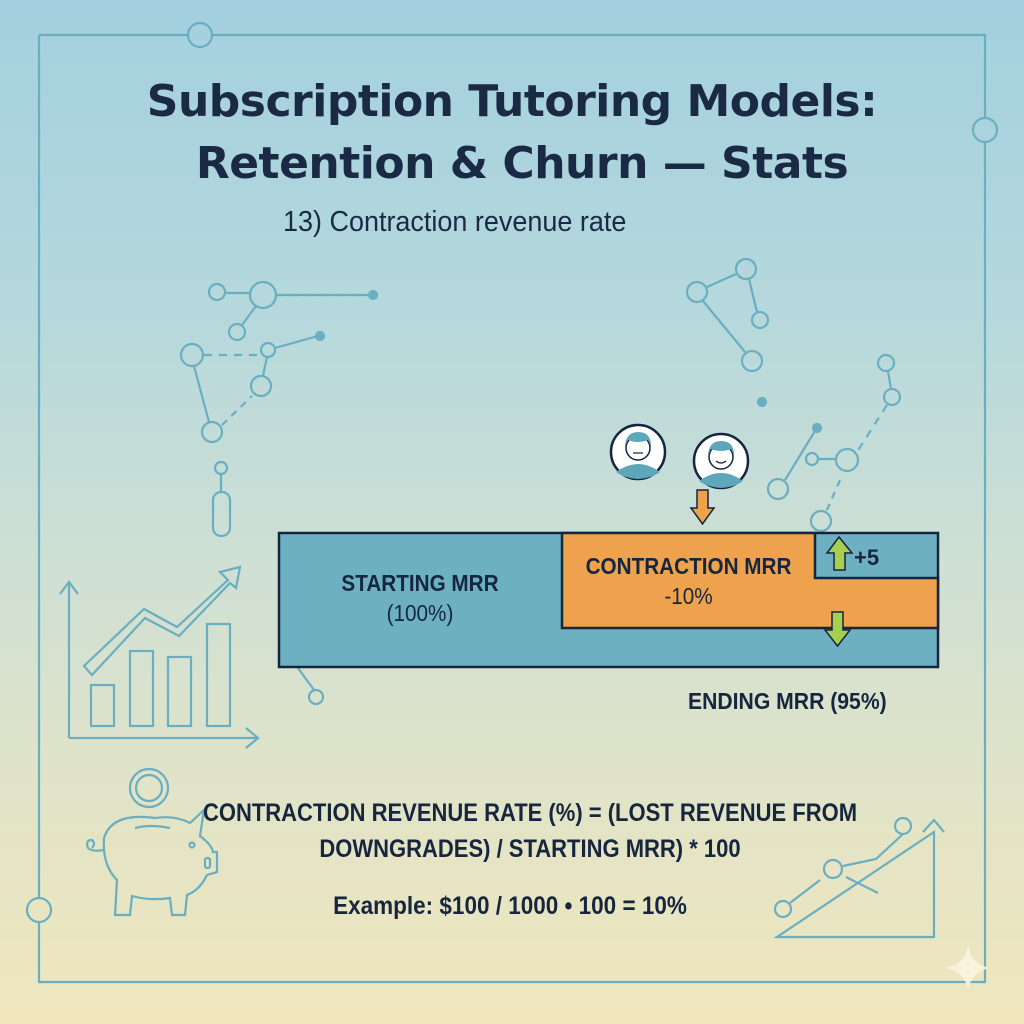  Describe the element at coordinates (688, 596) in the screenshot. I see `contraction-mrr-value: -10%` at that location.